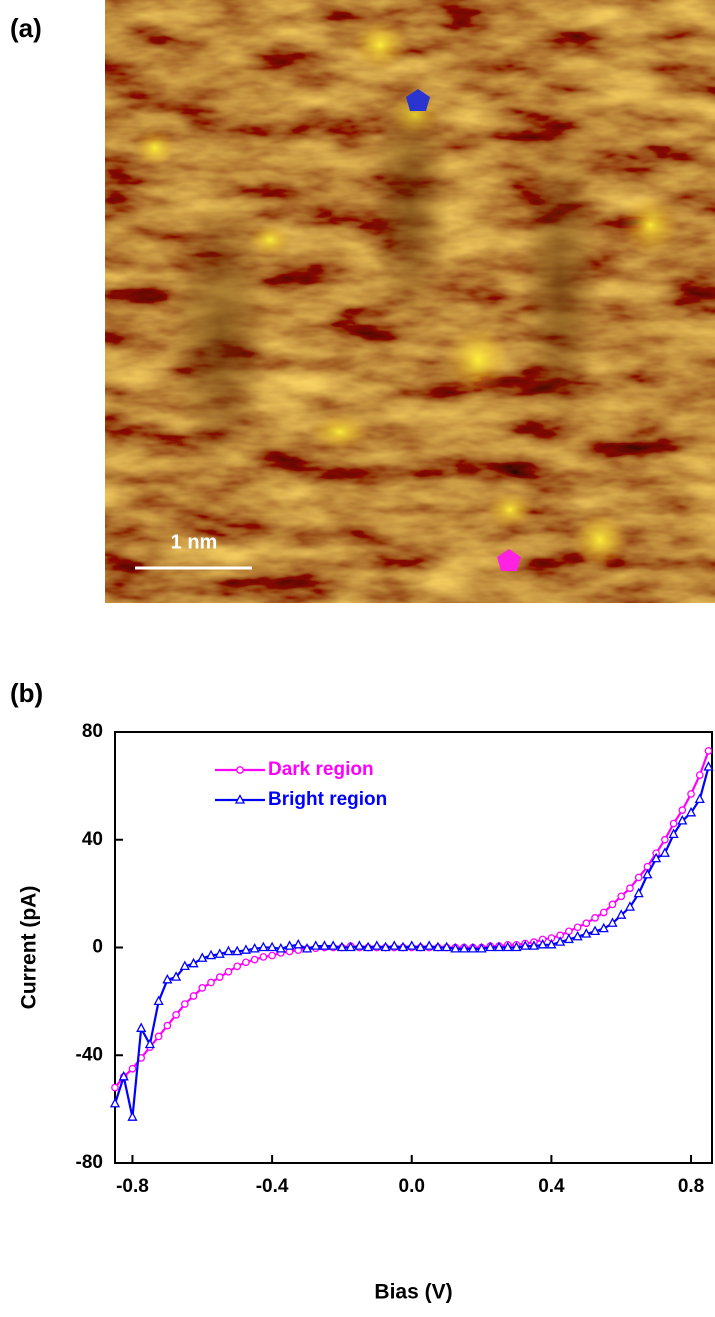  I want to click on x-tick-label: -0.8, so click(132, 1186).